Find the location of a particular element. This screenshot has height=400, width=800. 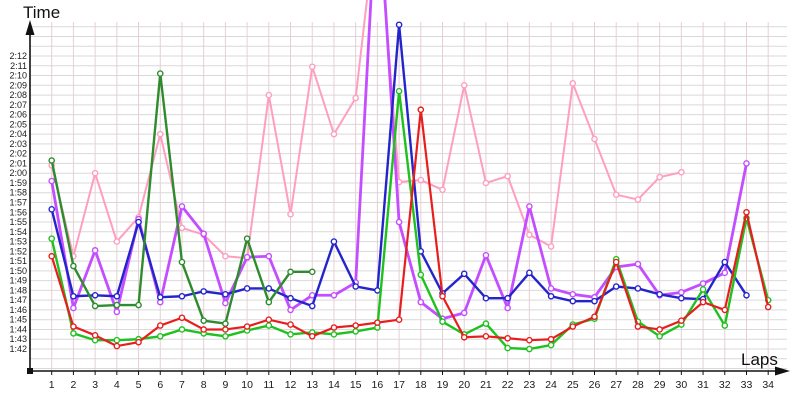

x-axis-title: Laps is located at coordinates (759, 359).